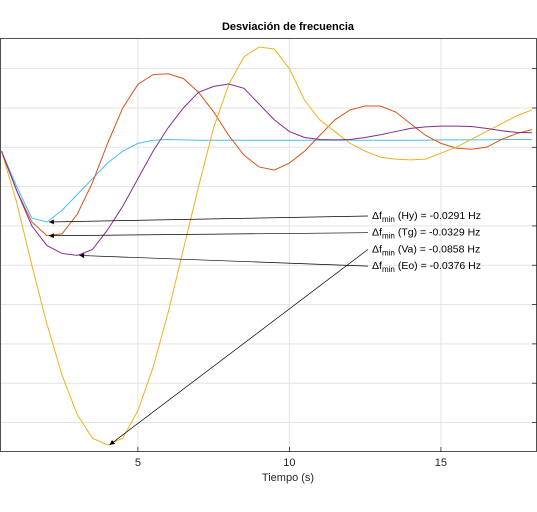 Image resolution: width=537 pixels, height=512 pixels. What do you see at coordinates (138, 463) in the screenshot?
I see `x-tick-label: 5` at bounding box center [138, 463].